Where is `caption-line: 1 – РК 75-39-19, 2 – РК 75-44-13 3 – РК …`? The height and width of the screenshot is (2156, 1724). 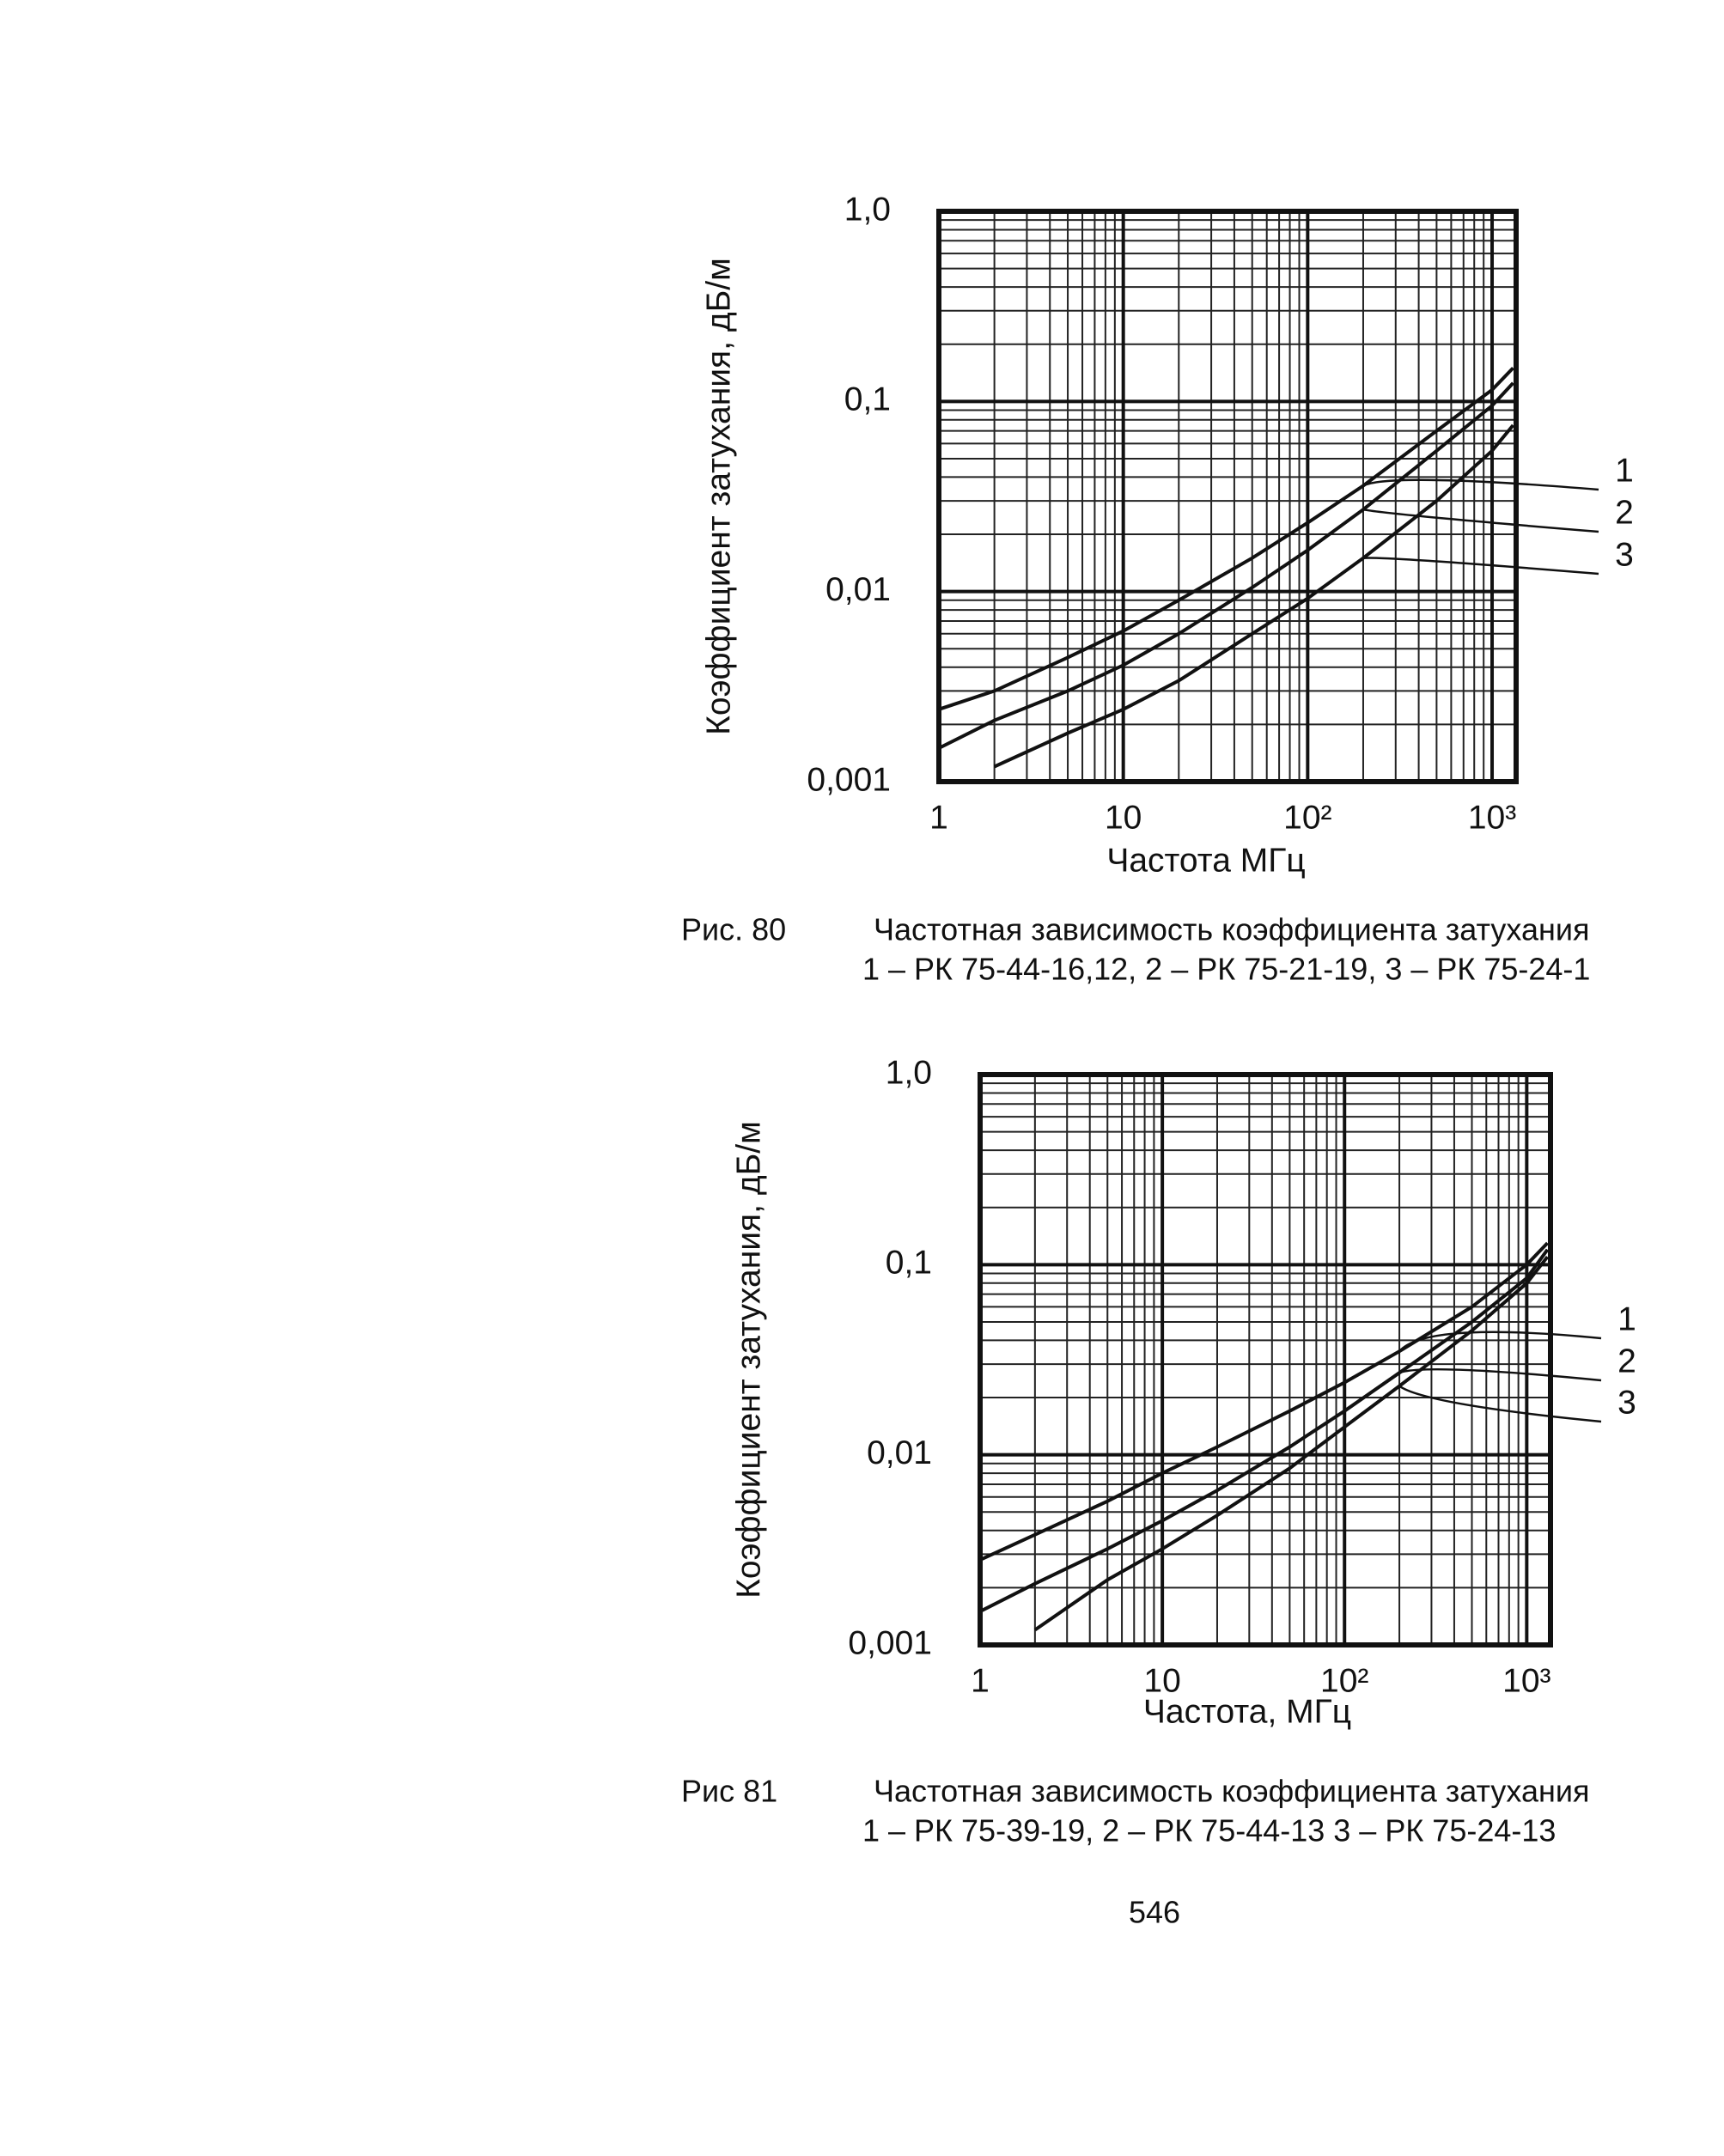 caption-line: 1 – РК 75-39-19, 2 – РК 75-44-13 3 – РК … is located at coordinates (1209, 1830).